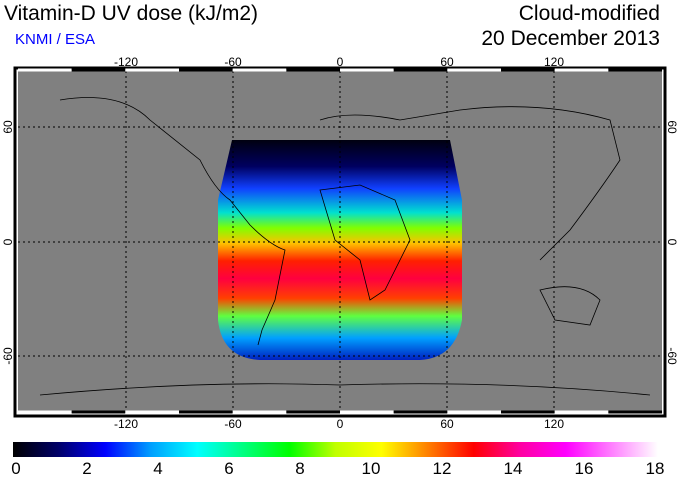  I want to click on colorbar-tick-label: 14, so click(513, 468).